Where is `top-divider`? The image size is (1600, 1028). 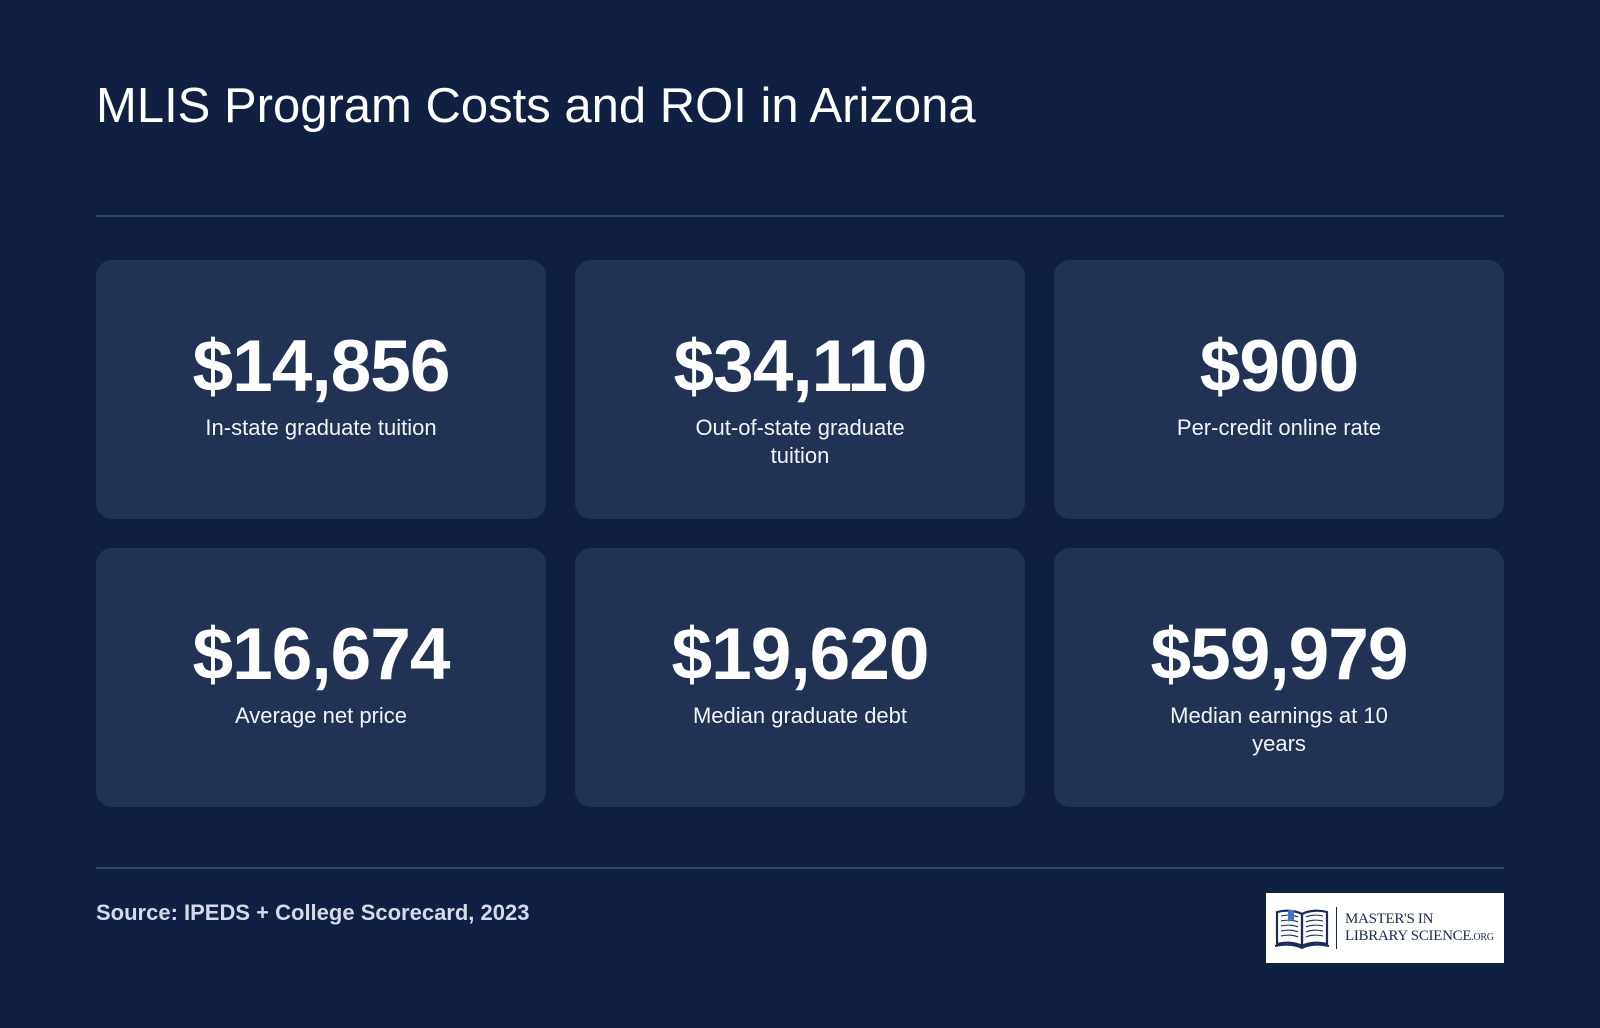
top-divider is located at coordinates (800, 216).